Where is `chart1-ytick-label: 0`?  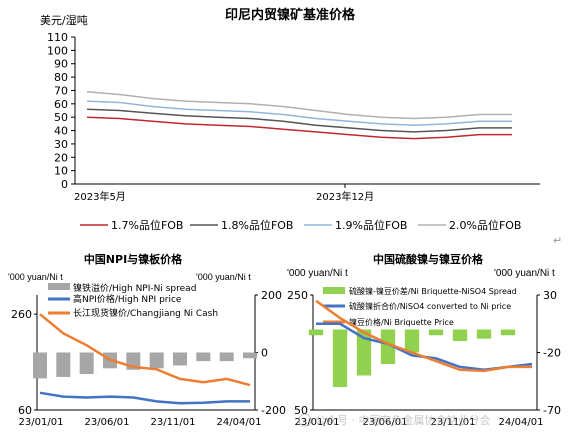 chart1-ytick-label: 0 is located at coordinates (64, 184).